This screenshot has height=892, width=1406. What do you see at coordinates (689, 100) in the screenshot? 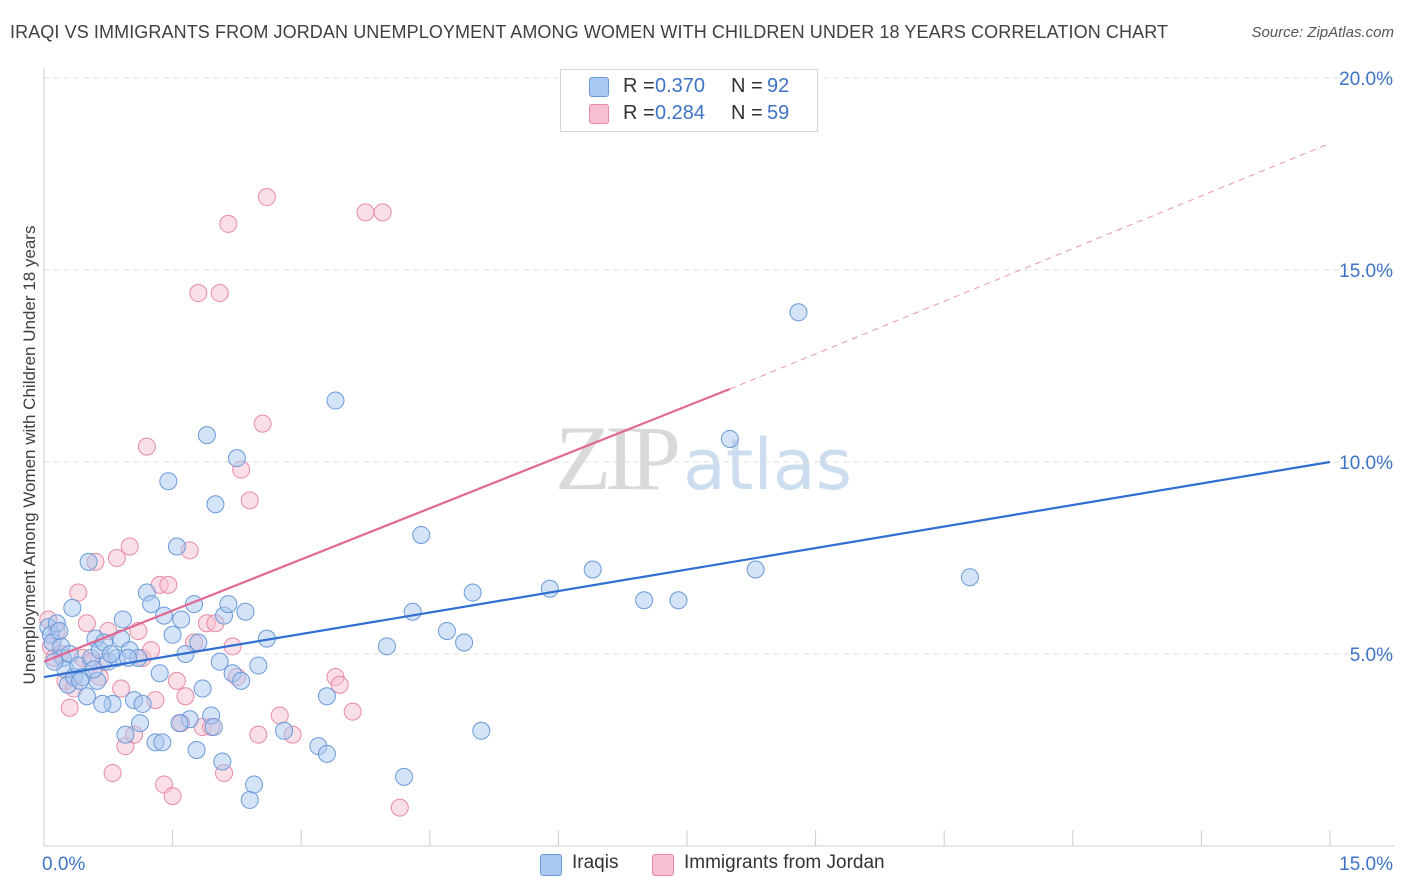
I see `correlation-legend: R = 0.370 N = 92 R = 0.284 N = 59` at bounding box center [689, 100].